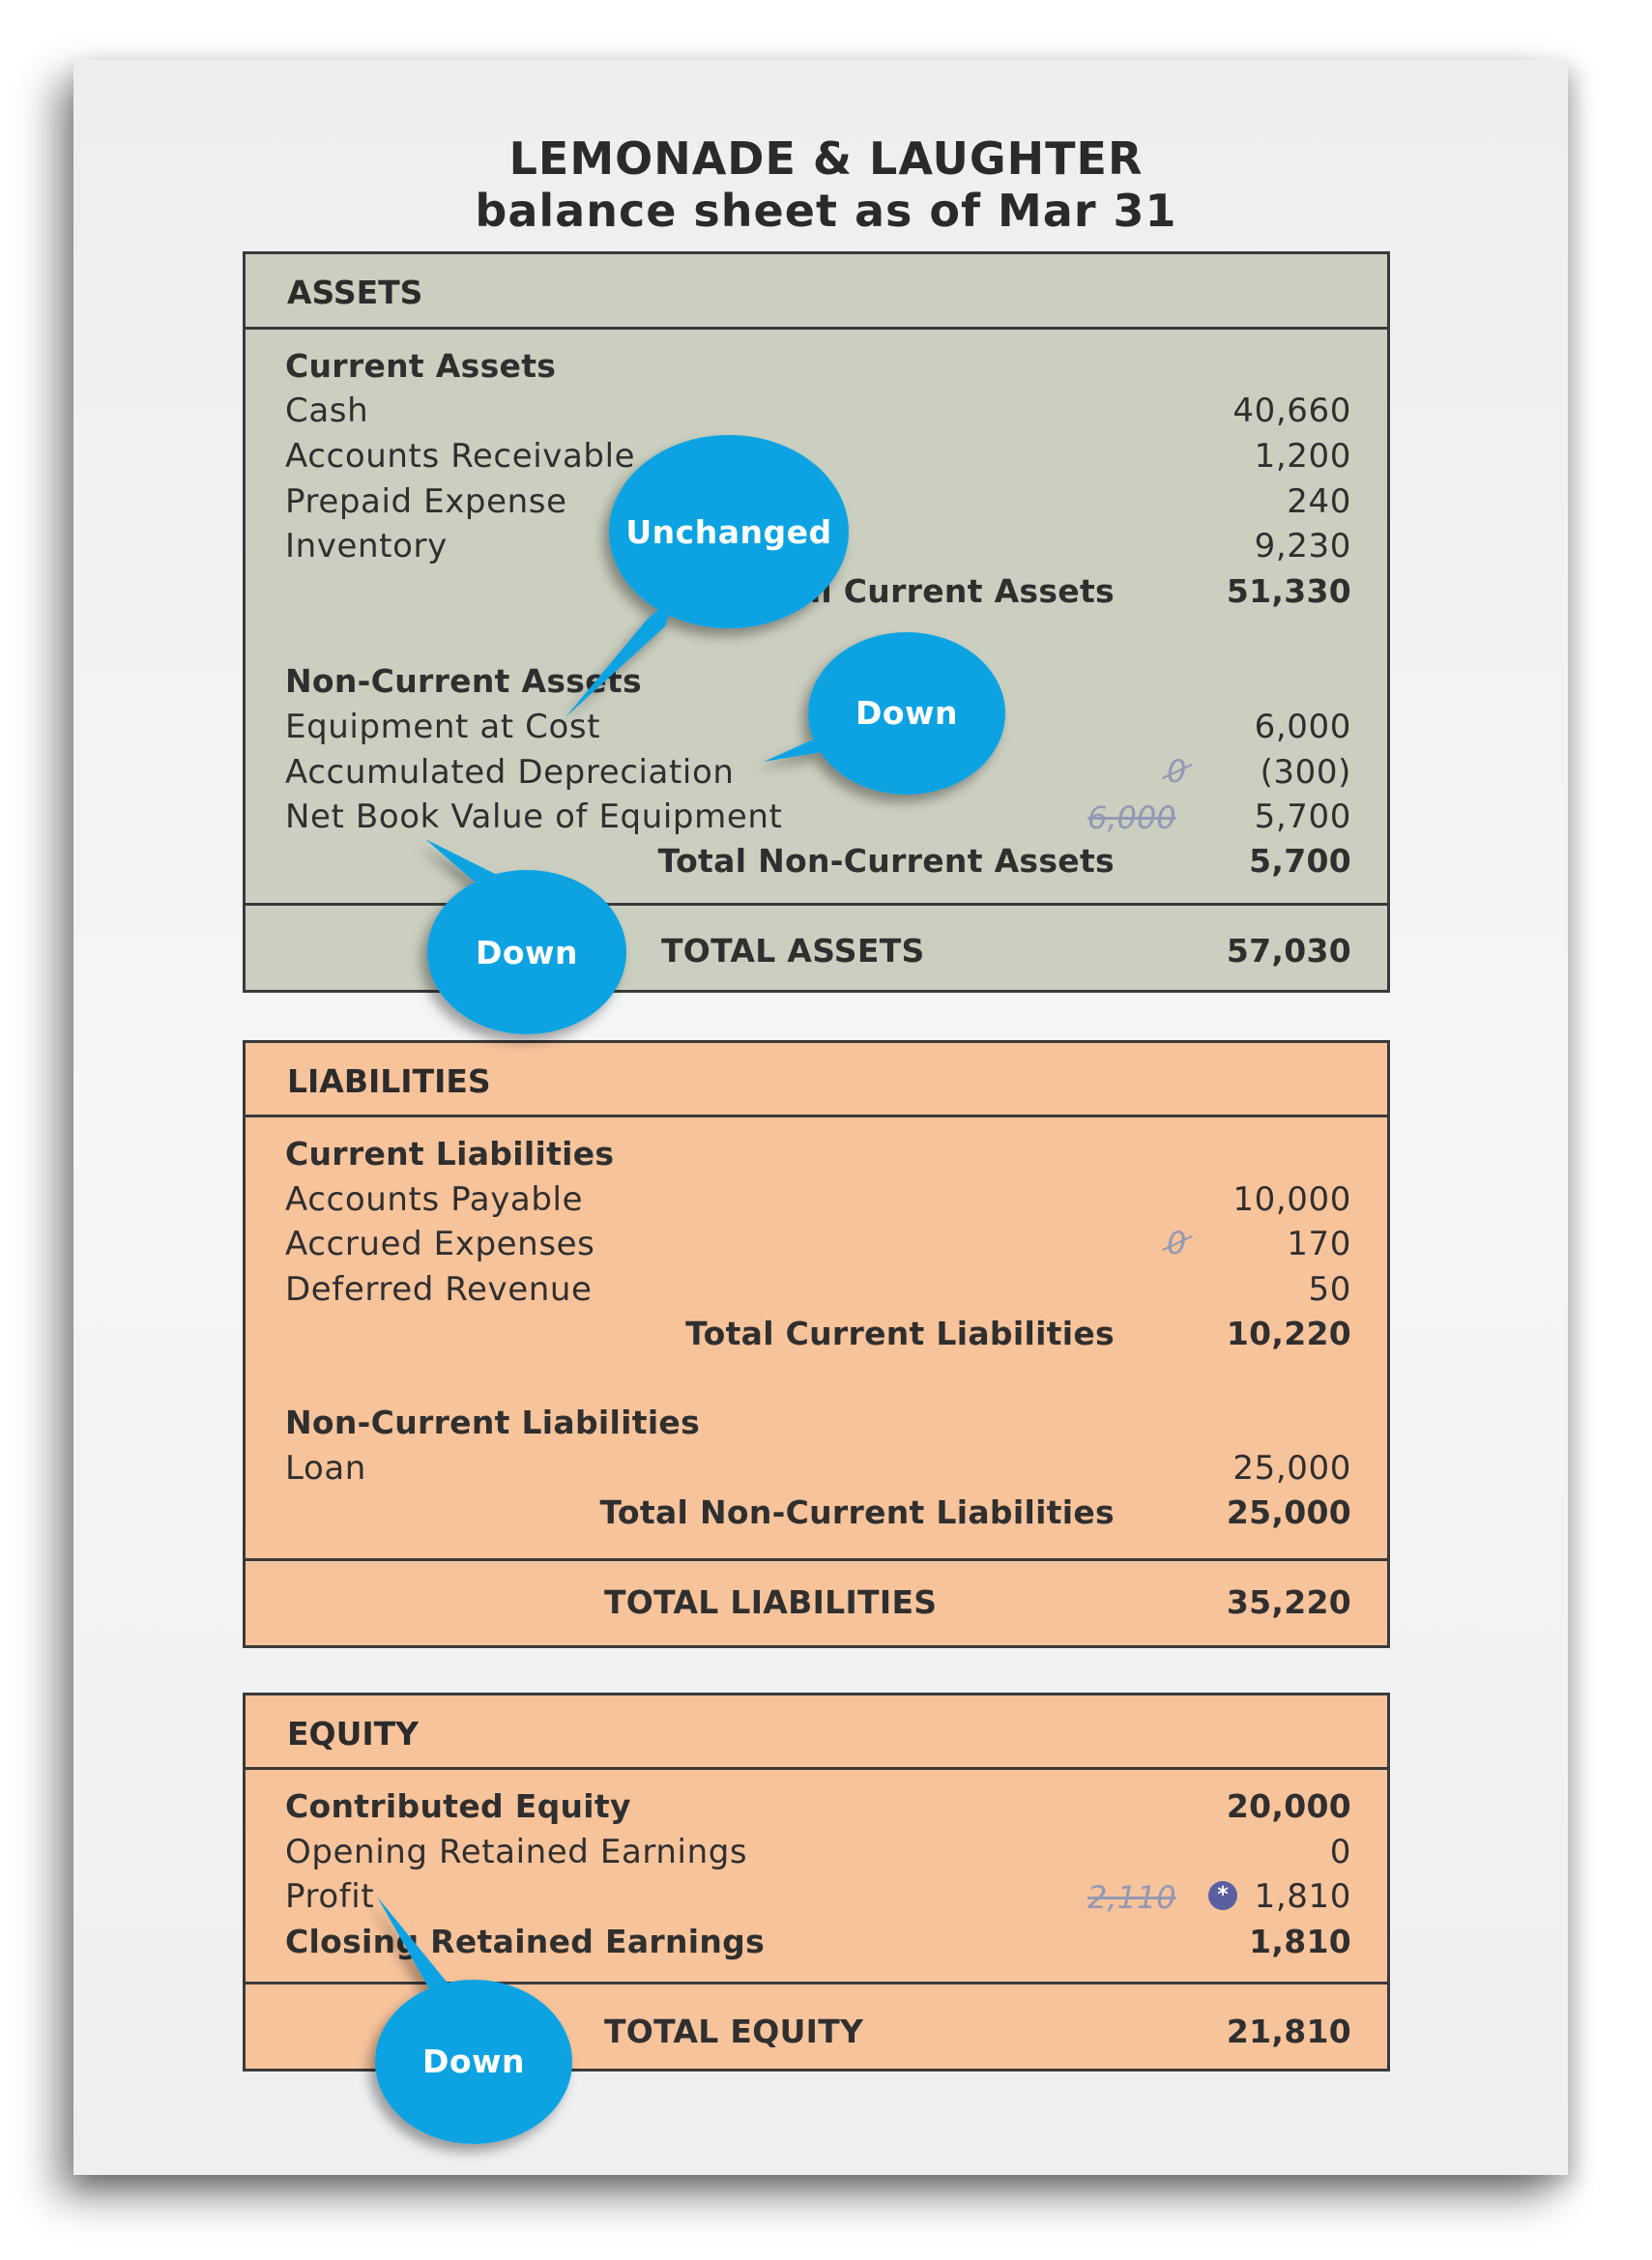 The image size is (1652, 2260). Describe the element at coordinates (826, 211) in the screenshot. I see `sheet-subtitle: balance sheet as of Mar 31` at that location.